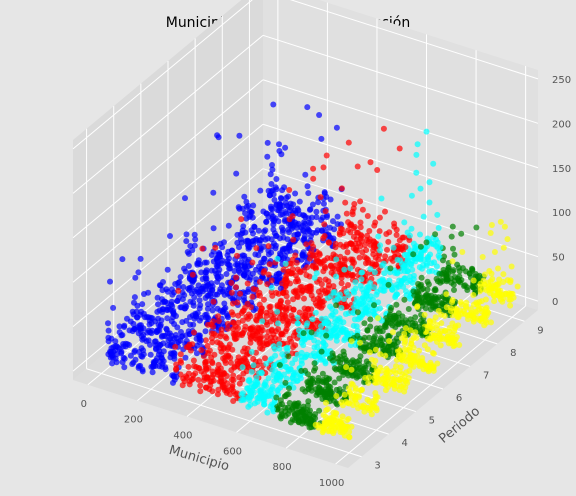 The image size is (576, 496). Describe the element at coordinates (377, 466) in the screenshot. I see `y-tick-label: 3` at that location.